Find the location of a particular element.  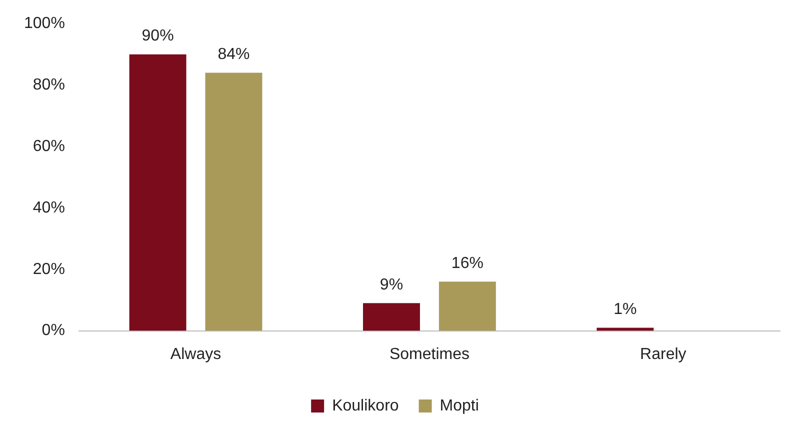

y-tick-label: 40% is located at coordinates (48, 207).